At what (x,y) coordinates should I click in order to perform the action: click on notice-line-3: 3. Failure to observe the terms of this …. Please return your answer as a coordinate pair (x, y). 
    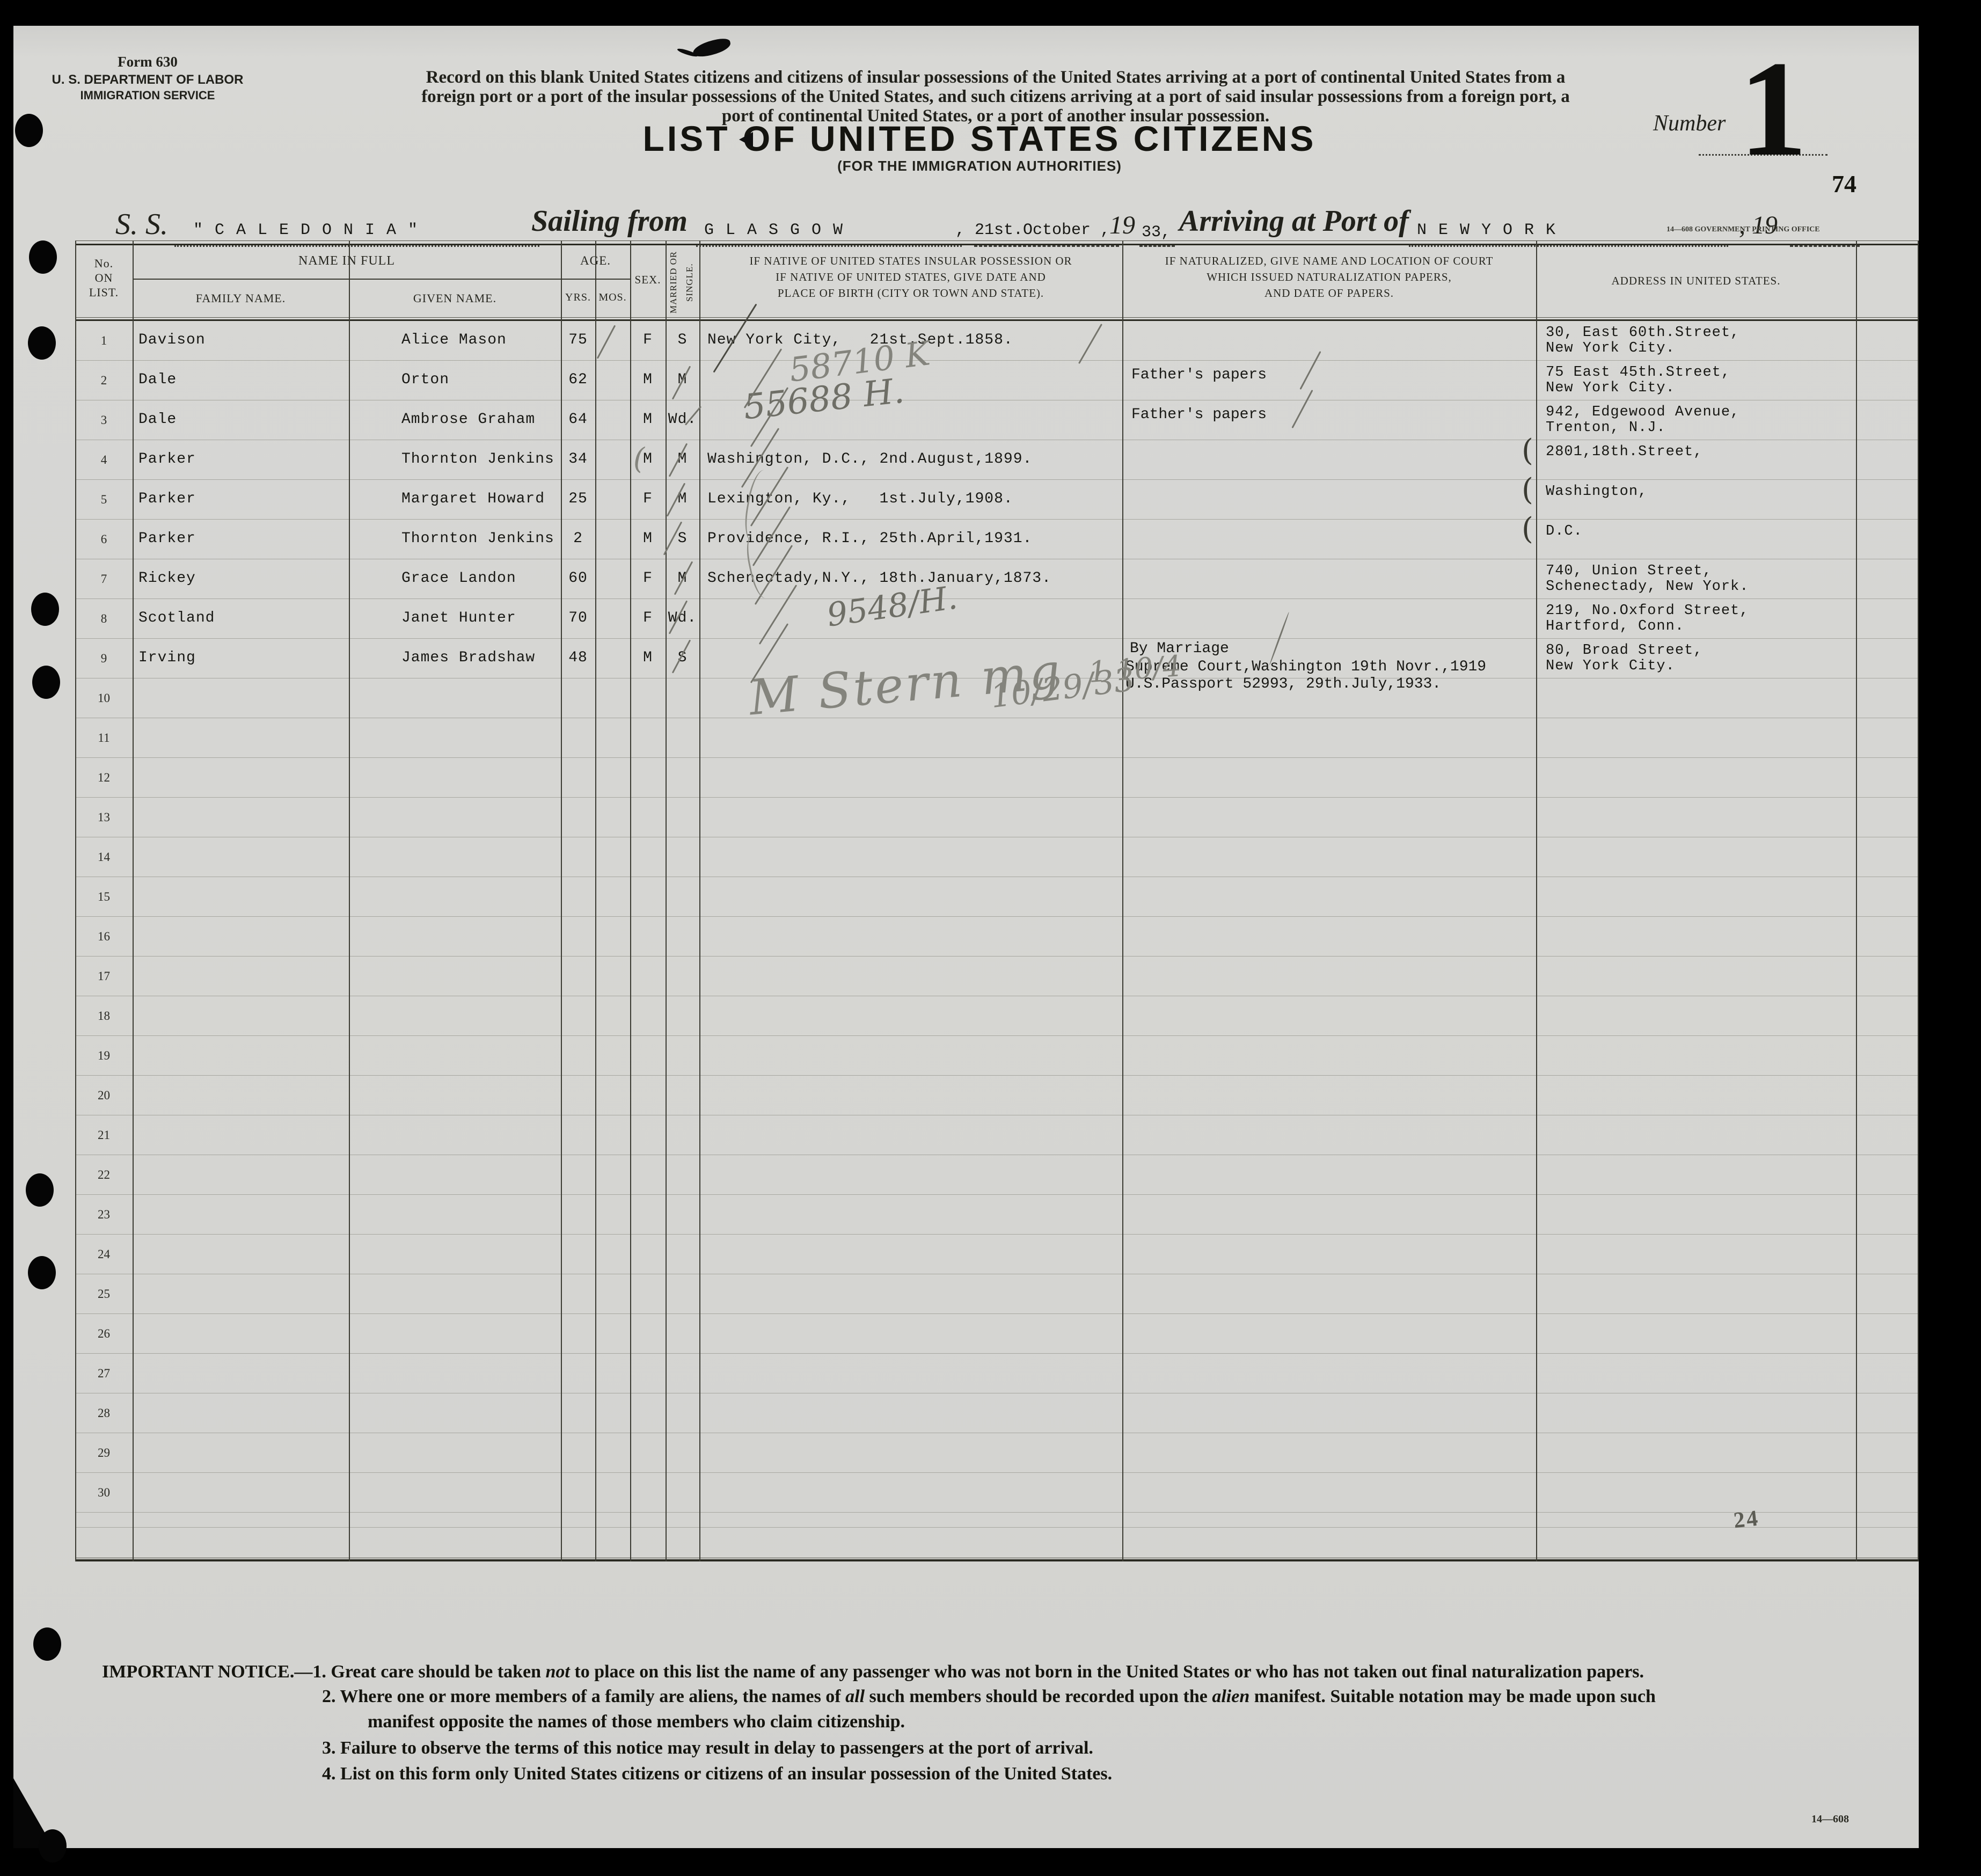
    Looking at the image, I should click on (708, 1748).